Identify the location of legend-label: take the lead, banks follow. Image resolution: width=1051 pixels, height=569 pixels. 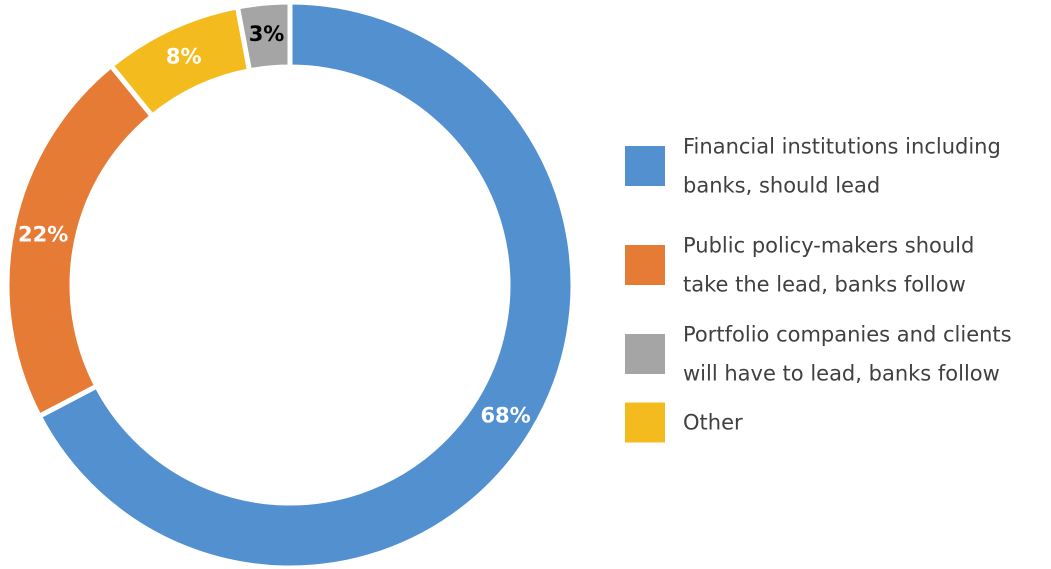
(824, 285).